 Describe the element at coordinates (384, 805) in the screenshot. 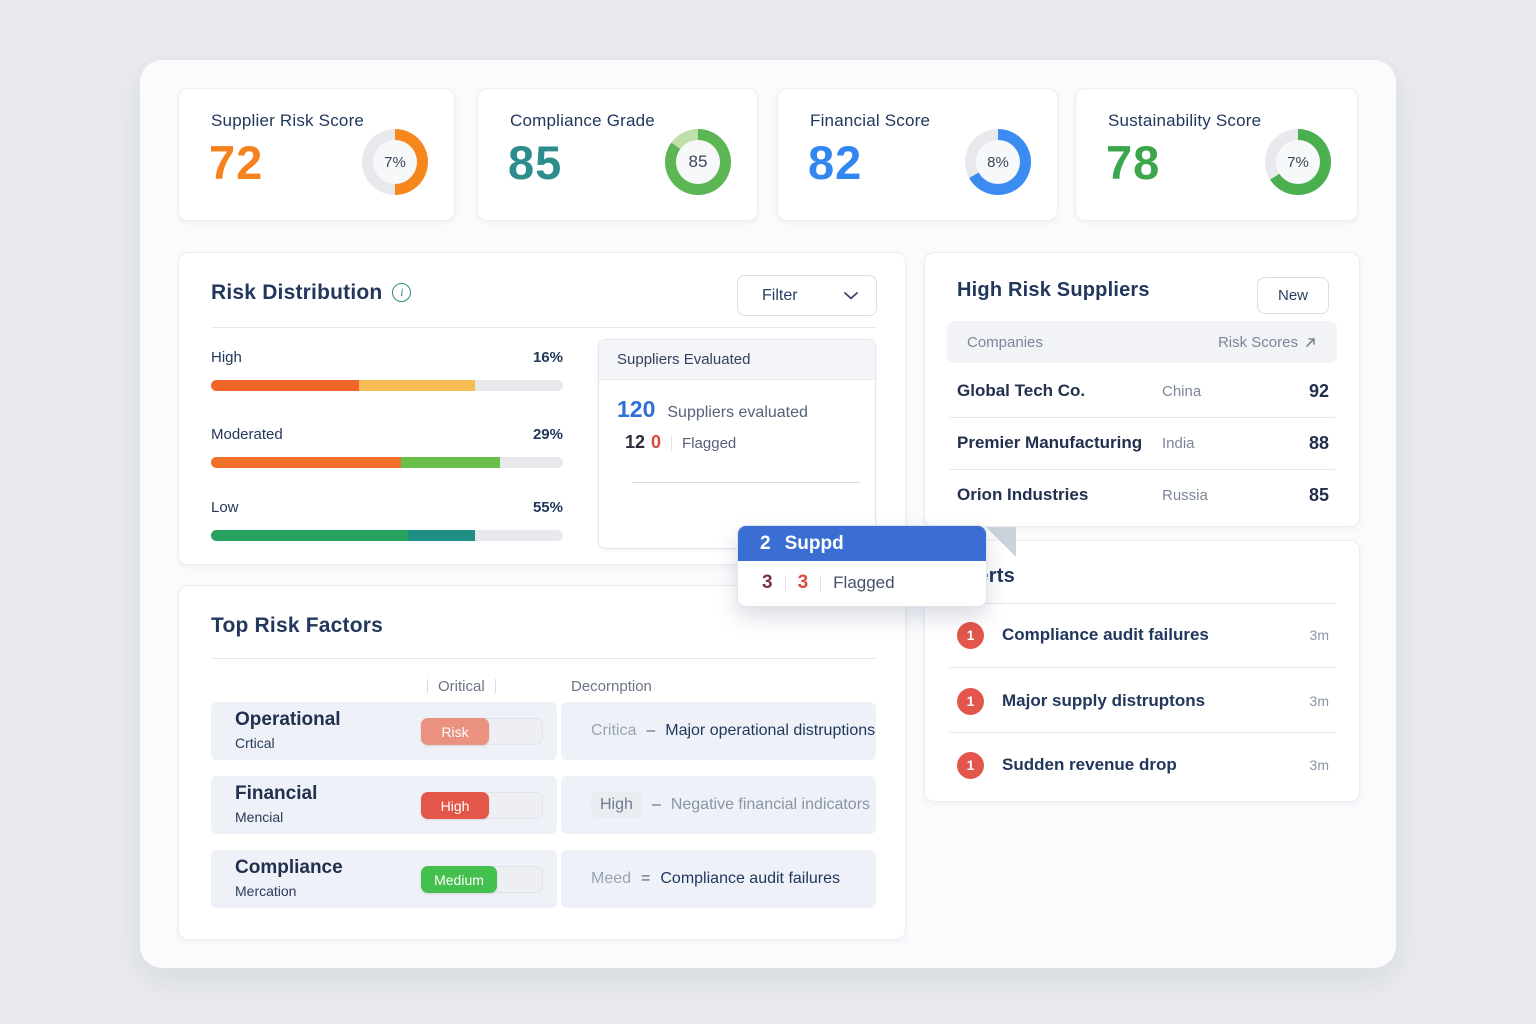

I see `risk-factor-row-left: Financial Mencial High` at that location.